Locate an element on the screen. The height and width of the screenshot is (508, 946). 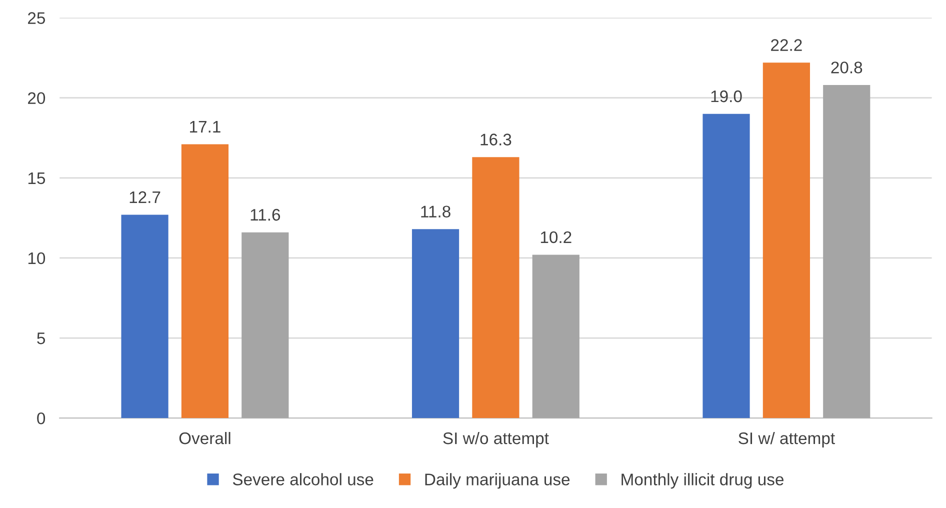
data-label: 19.0 is located at coordinates (726, 96).